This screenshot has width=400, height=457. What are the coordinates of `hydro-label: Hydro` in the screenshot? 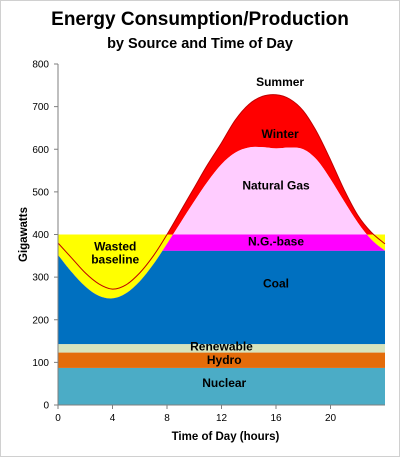 It's located at (224, 360).